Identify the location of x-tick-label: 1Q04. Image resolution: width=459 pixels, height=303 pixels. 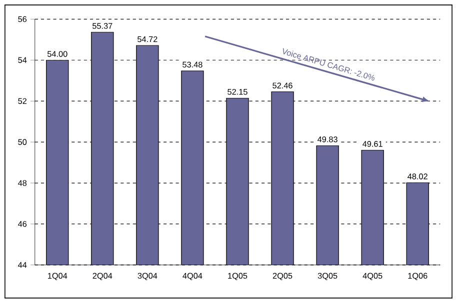
(58, 276).